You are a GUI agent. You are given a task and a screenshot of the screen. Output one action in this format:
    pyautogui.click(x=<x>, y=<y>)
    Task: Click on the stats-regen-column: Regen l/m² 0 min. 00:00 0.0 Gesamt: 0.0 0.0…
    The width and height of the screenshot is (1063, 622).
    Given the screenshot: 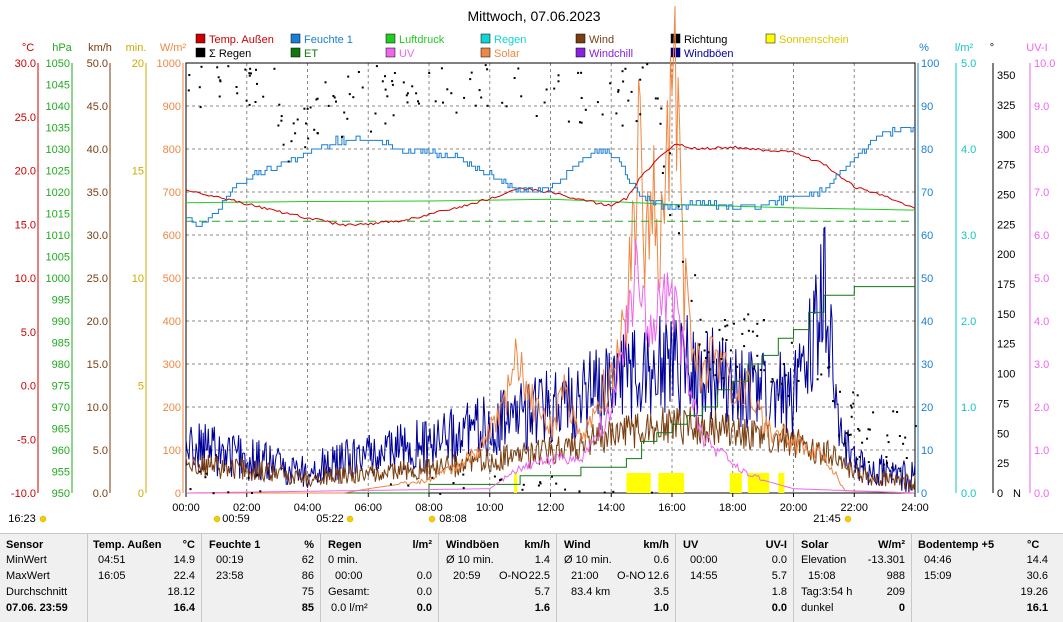 What is the action you would take?
    pyautogui.click(x=380, y=578)
    